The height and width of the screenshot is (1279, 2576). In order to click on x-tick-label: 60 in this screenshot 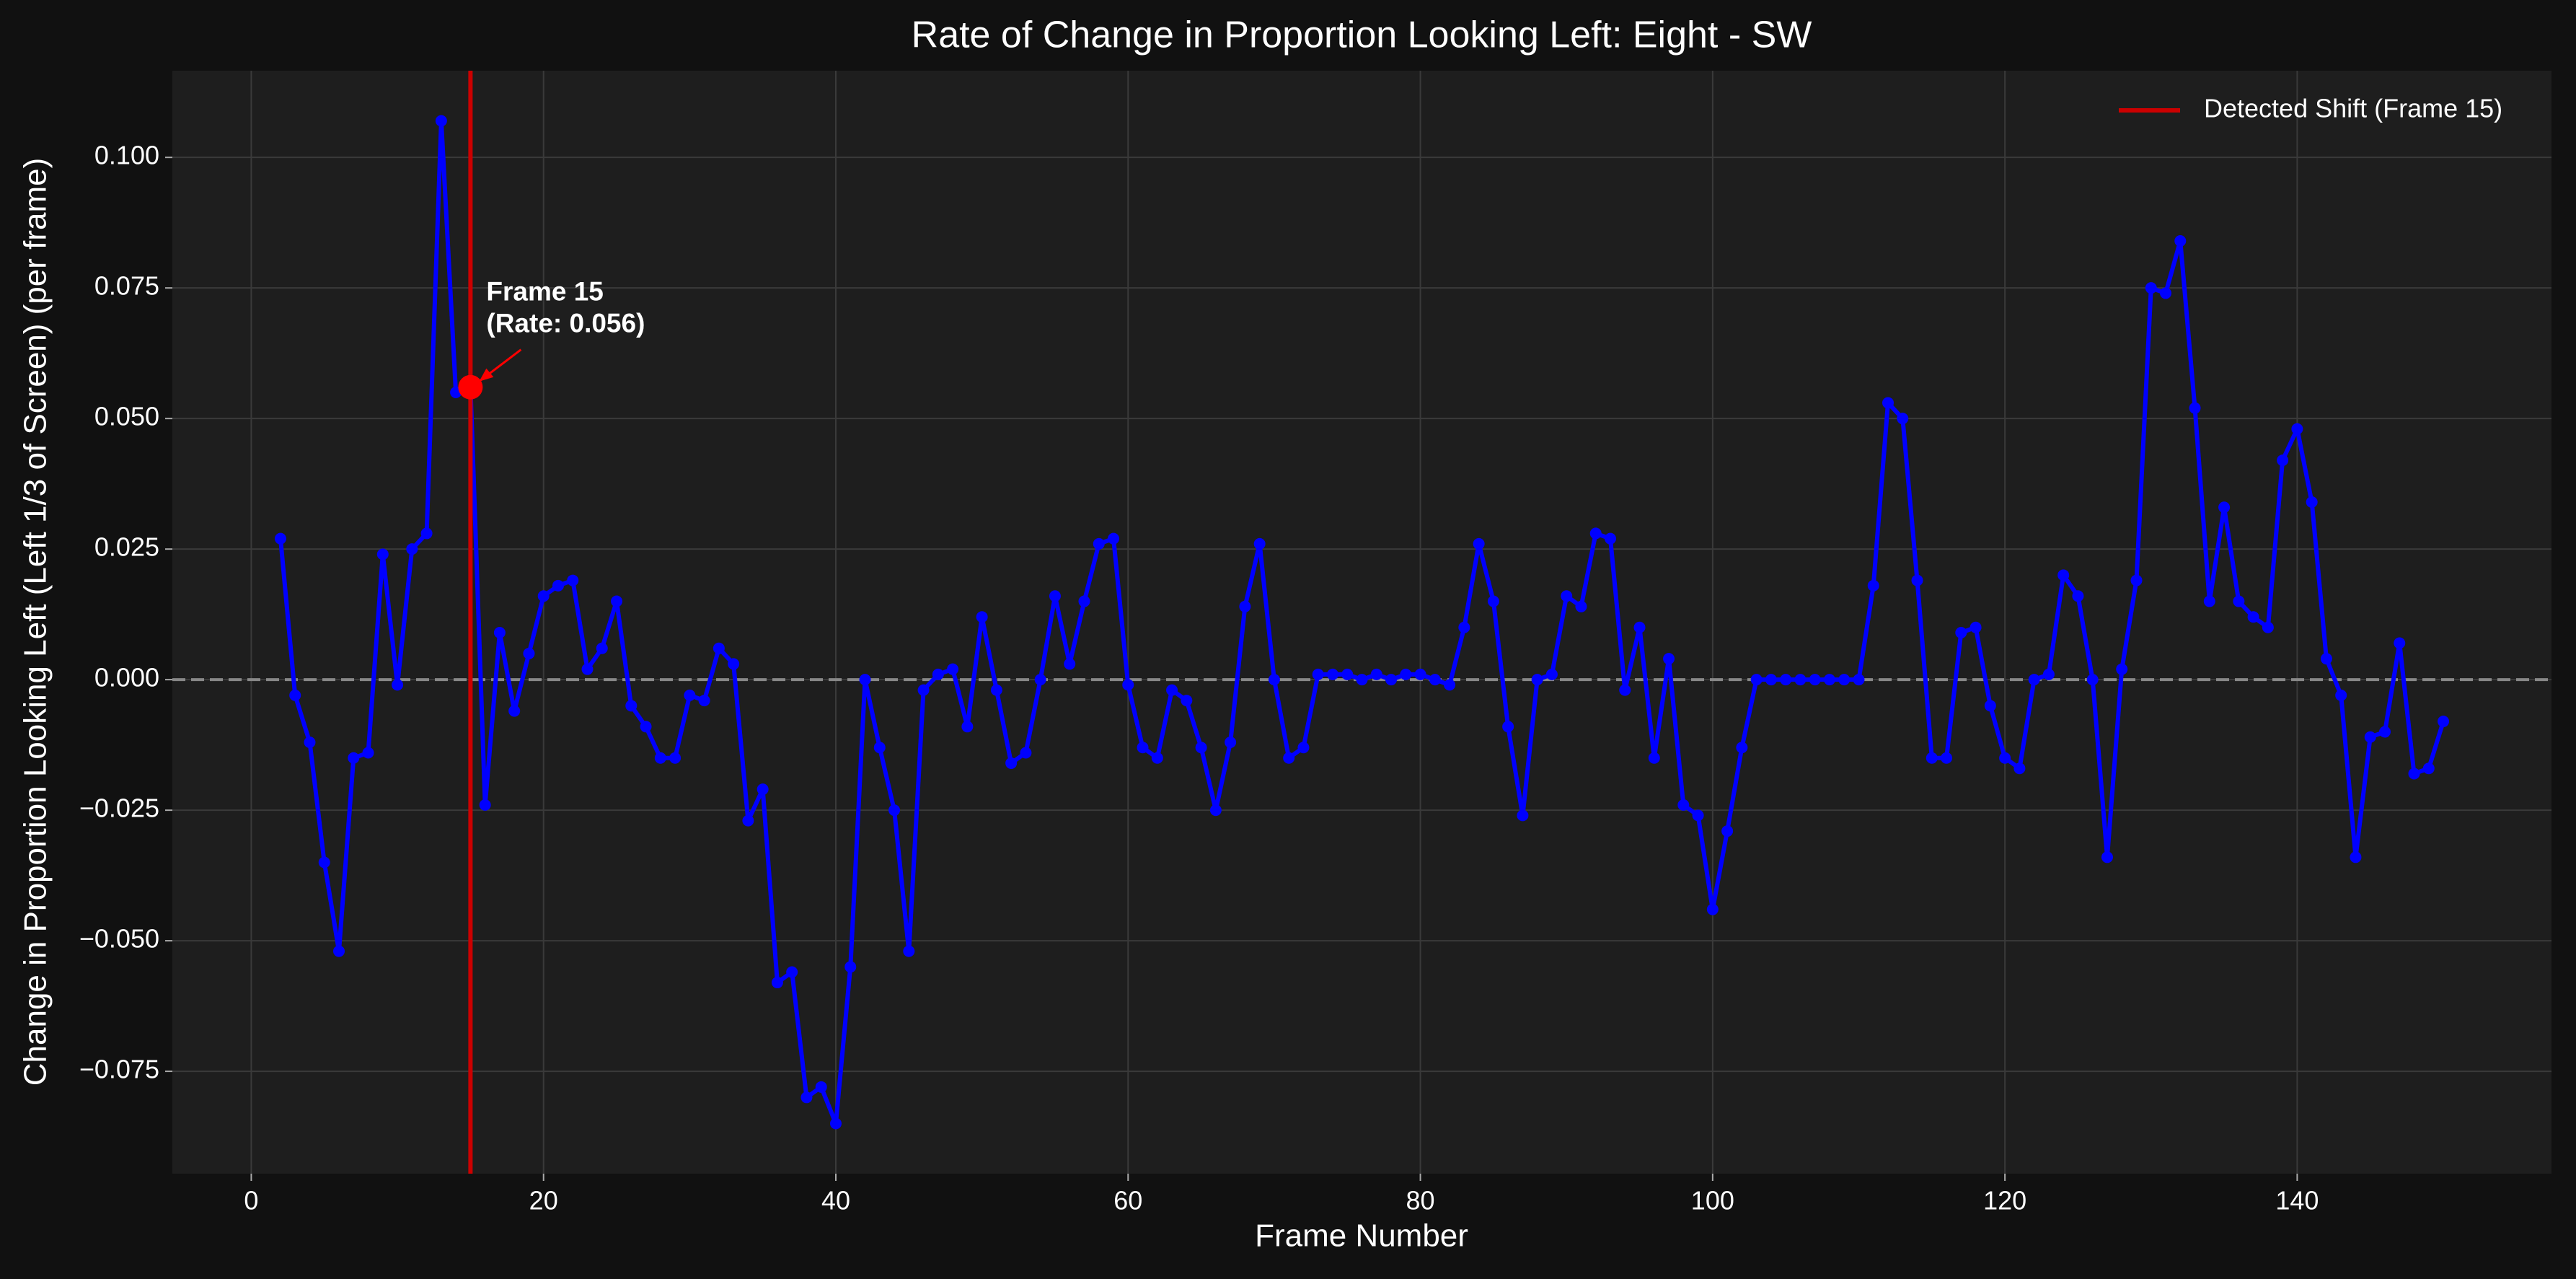, I will do `click(1127, 1201)`.